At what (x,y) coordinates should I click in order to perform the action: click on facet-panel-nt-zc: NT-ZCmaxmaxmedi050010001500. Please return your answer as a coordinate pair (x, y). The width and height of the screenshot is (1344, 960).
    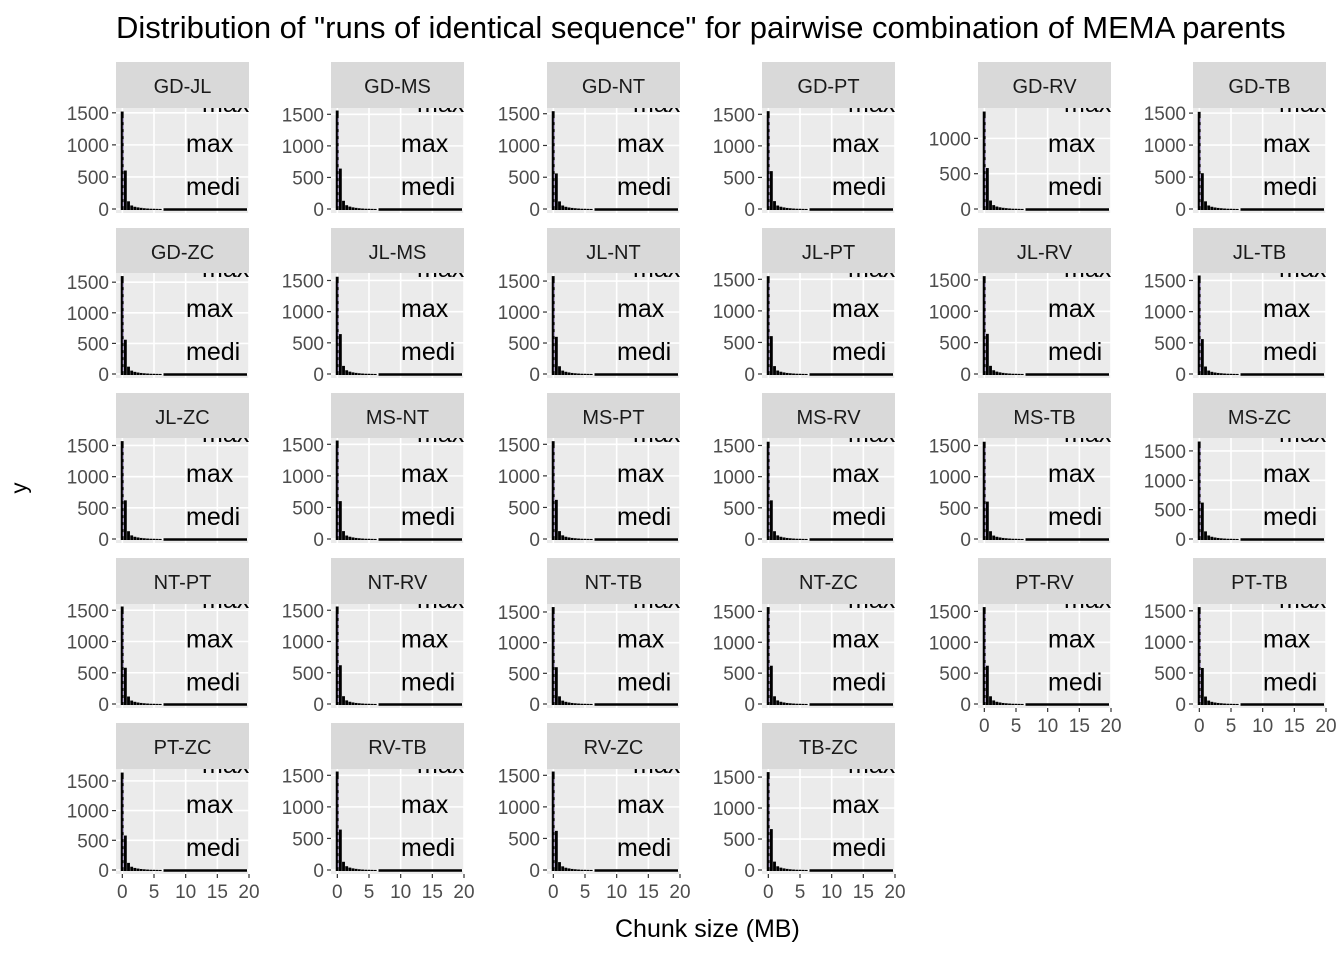
    Looking at the image, I should click on (804, 637).